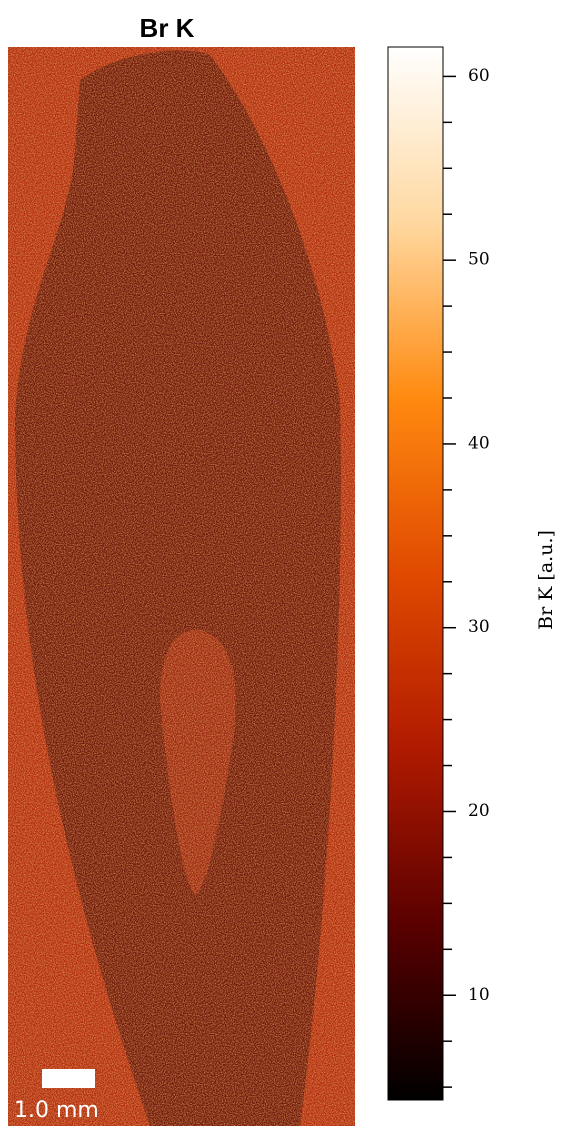  I want to click on colorbar, so click(415, 573).